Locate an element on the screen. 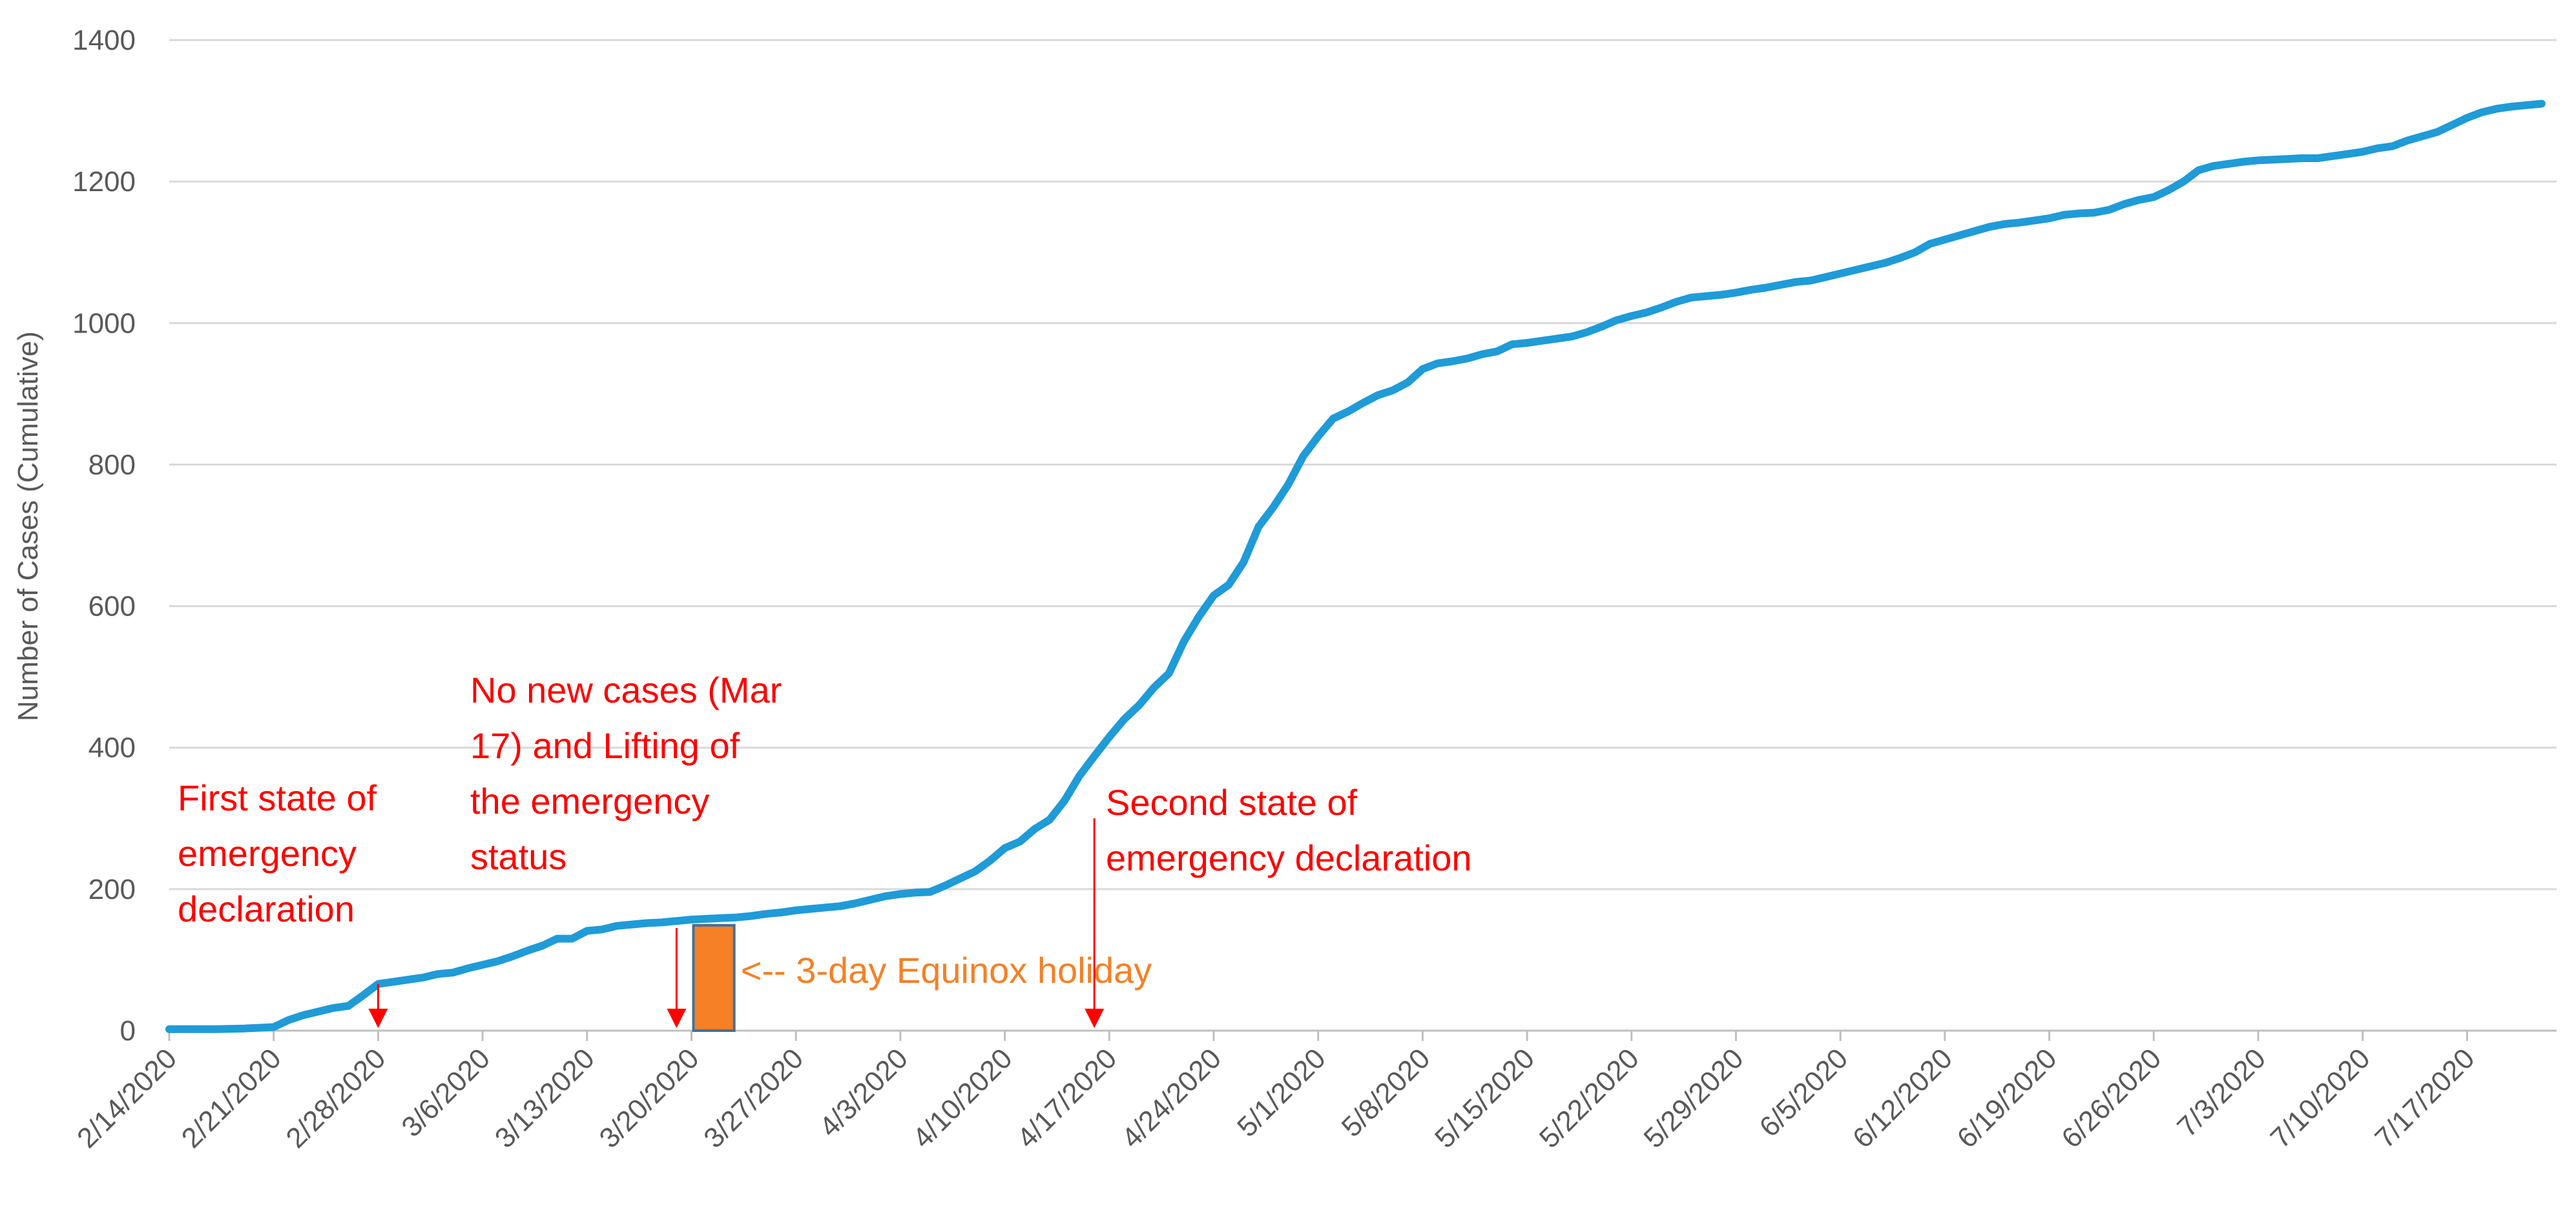 This screenshot has height=1205, width=2576. annotation-second: Second state of emergency declaration is located at coordinates (1289, 830).